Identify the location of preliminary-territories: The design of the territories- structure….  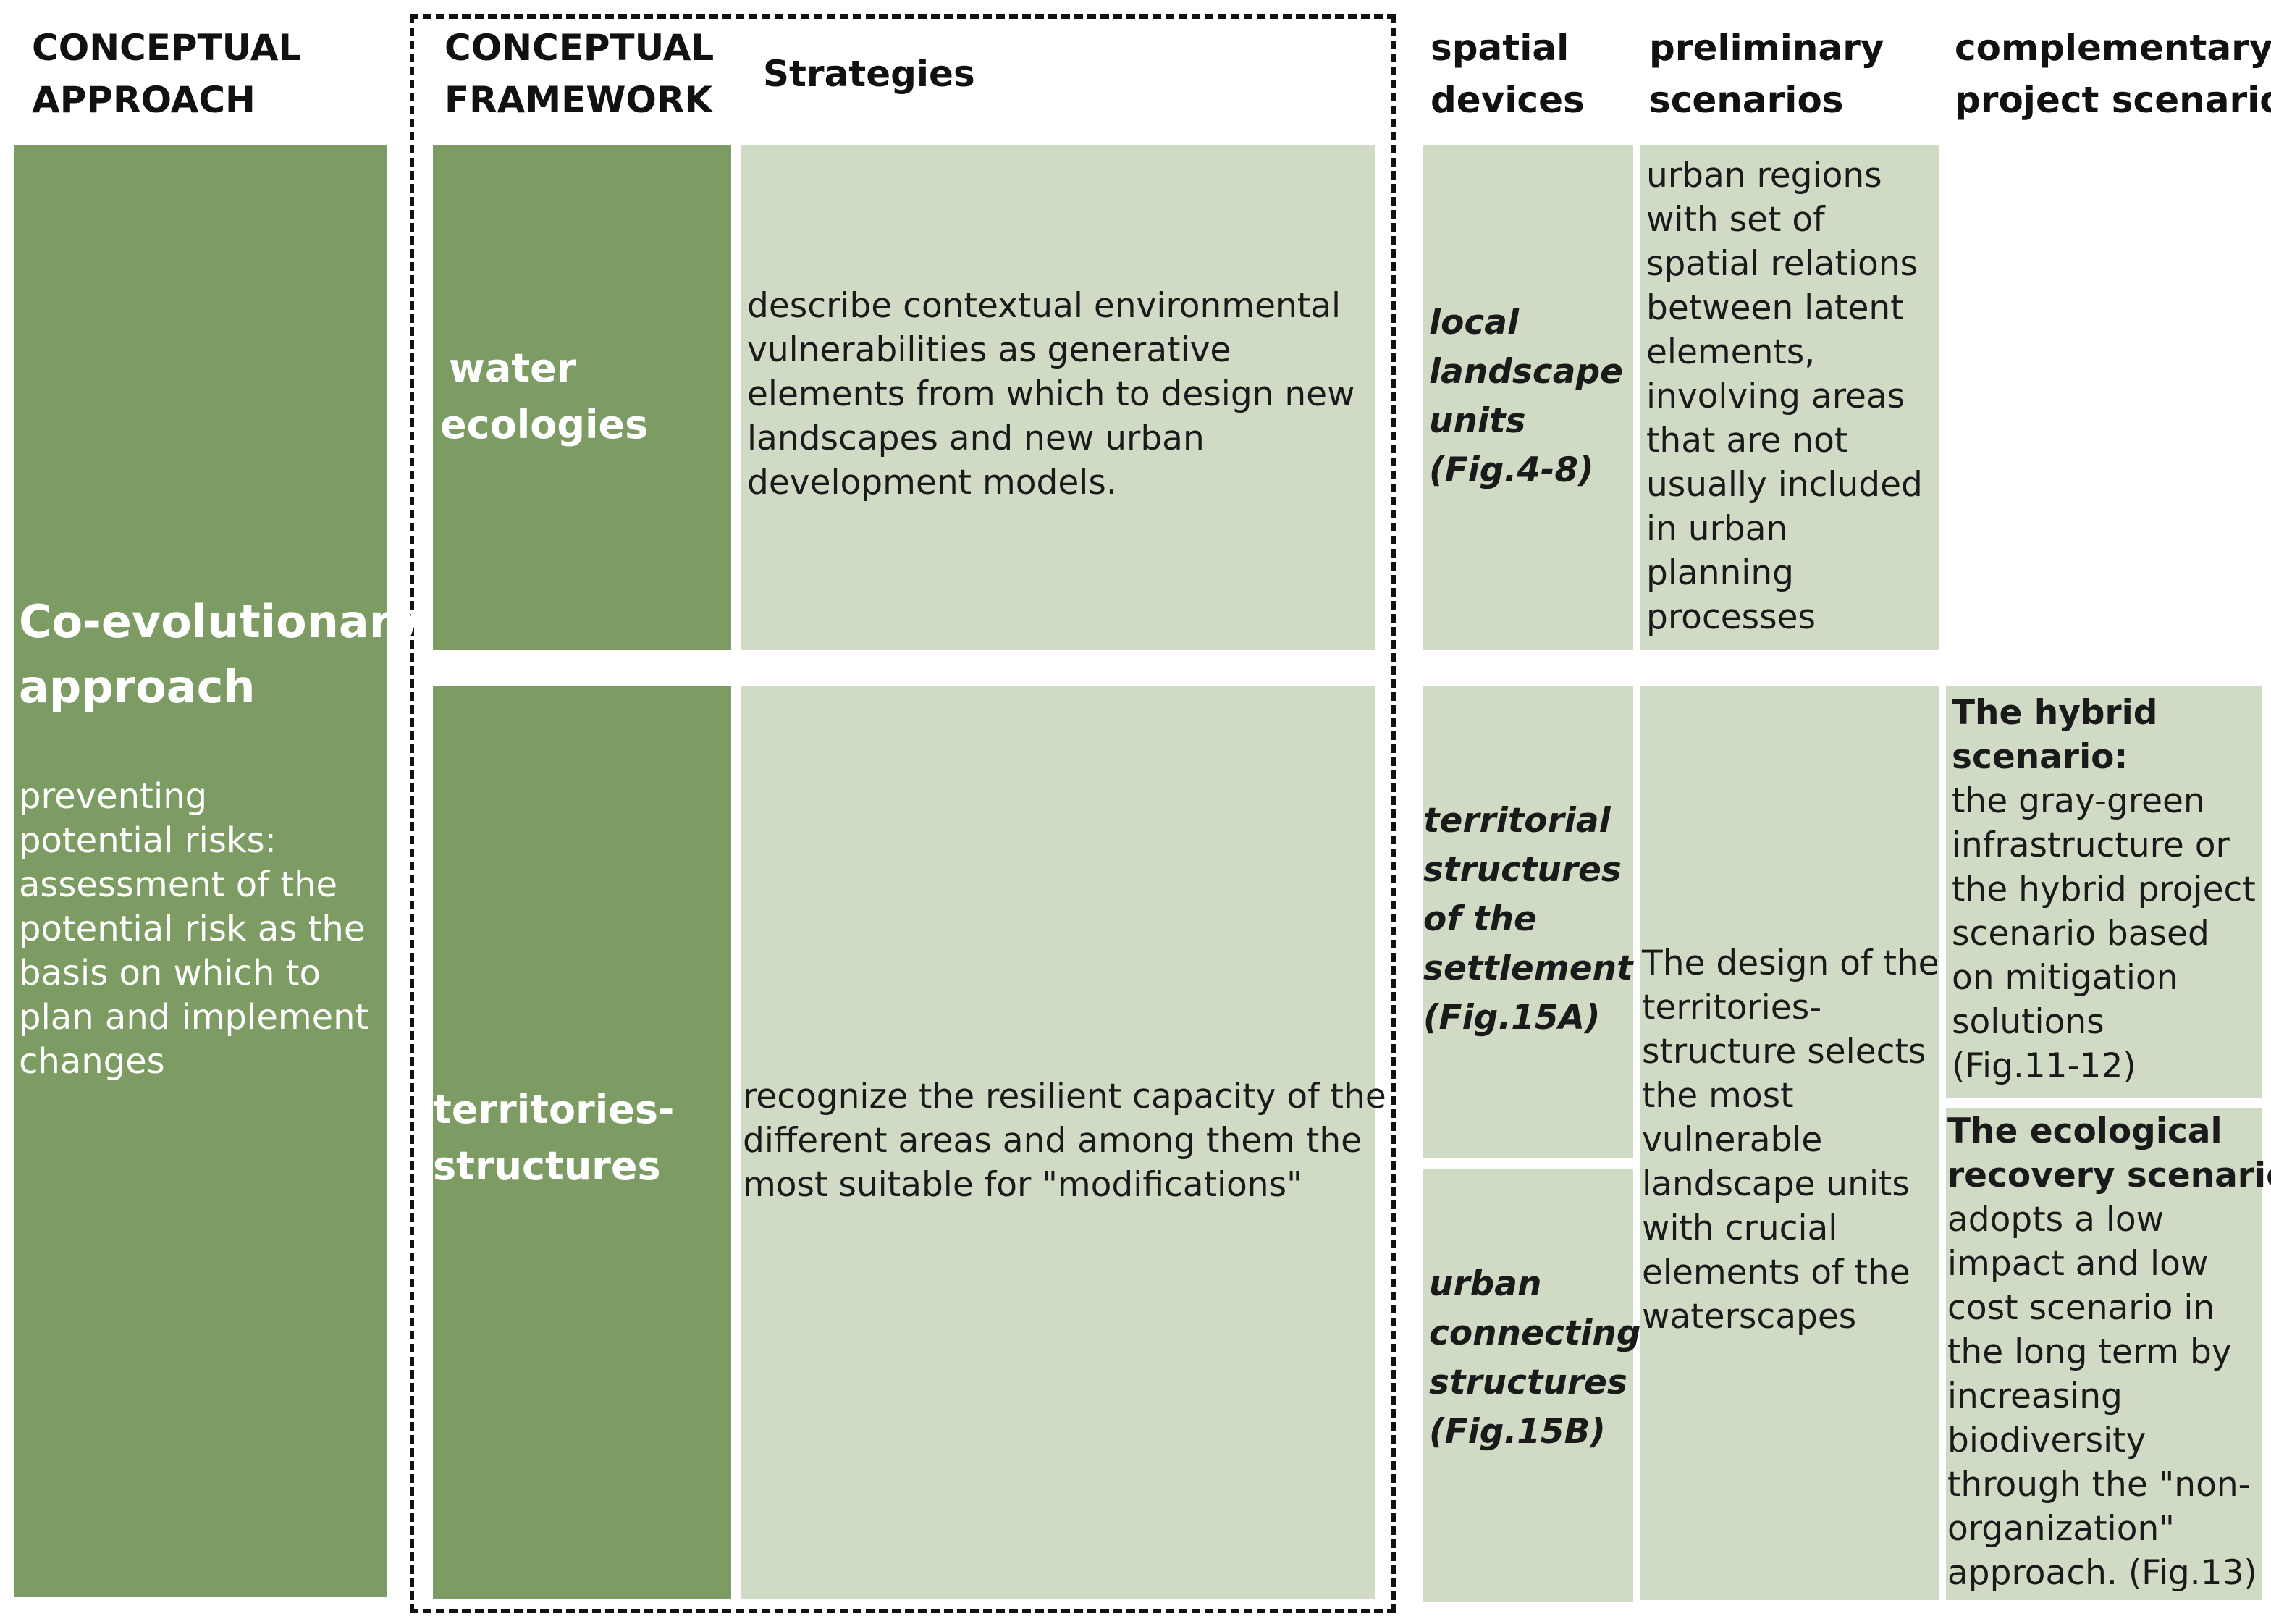
(1789, 1143).